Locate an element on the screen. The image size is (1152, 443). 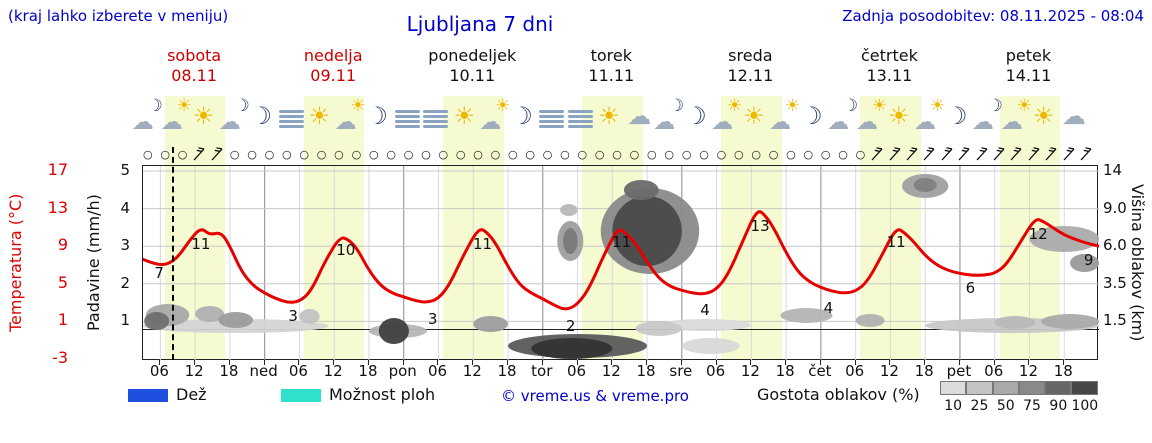
temp-tick: 17 is located at coordinates (57, 169).